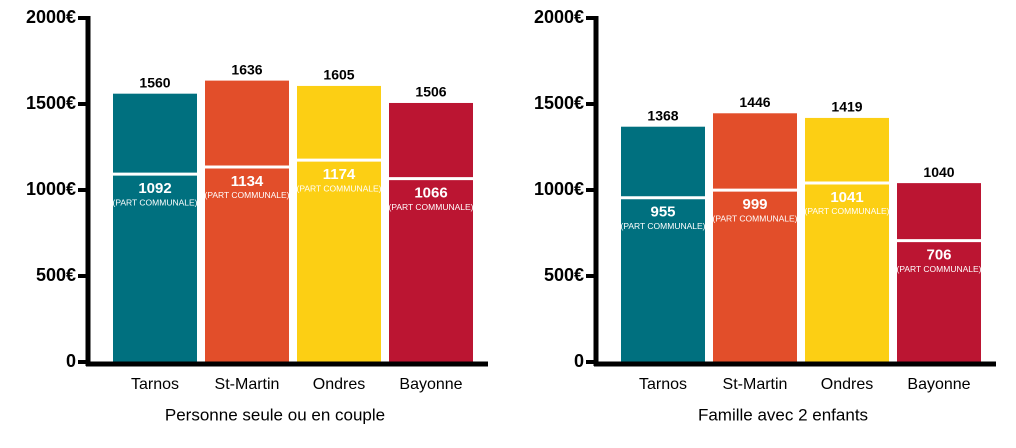 The image size is (1016, 448). I want to click on part-value-label: 1092, so click(154, 188).